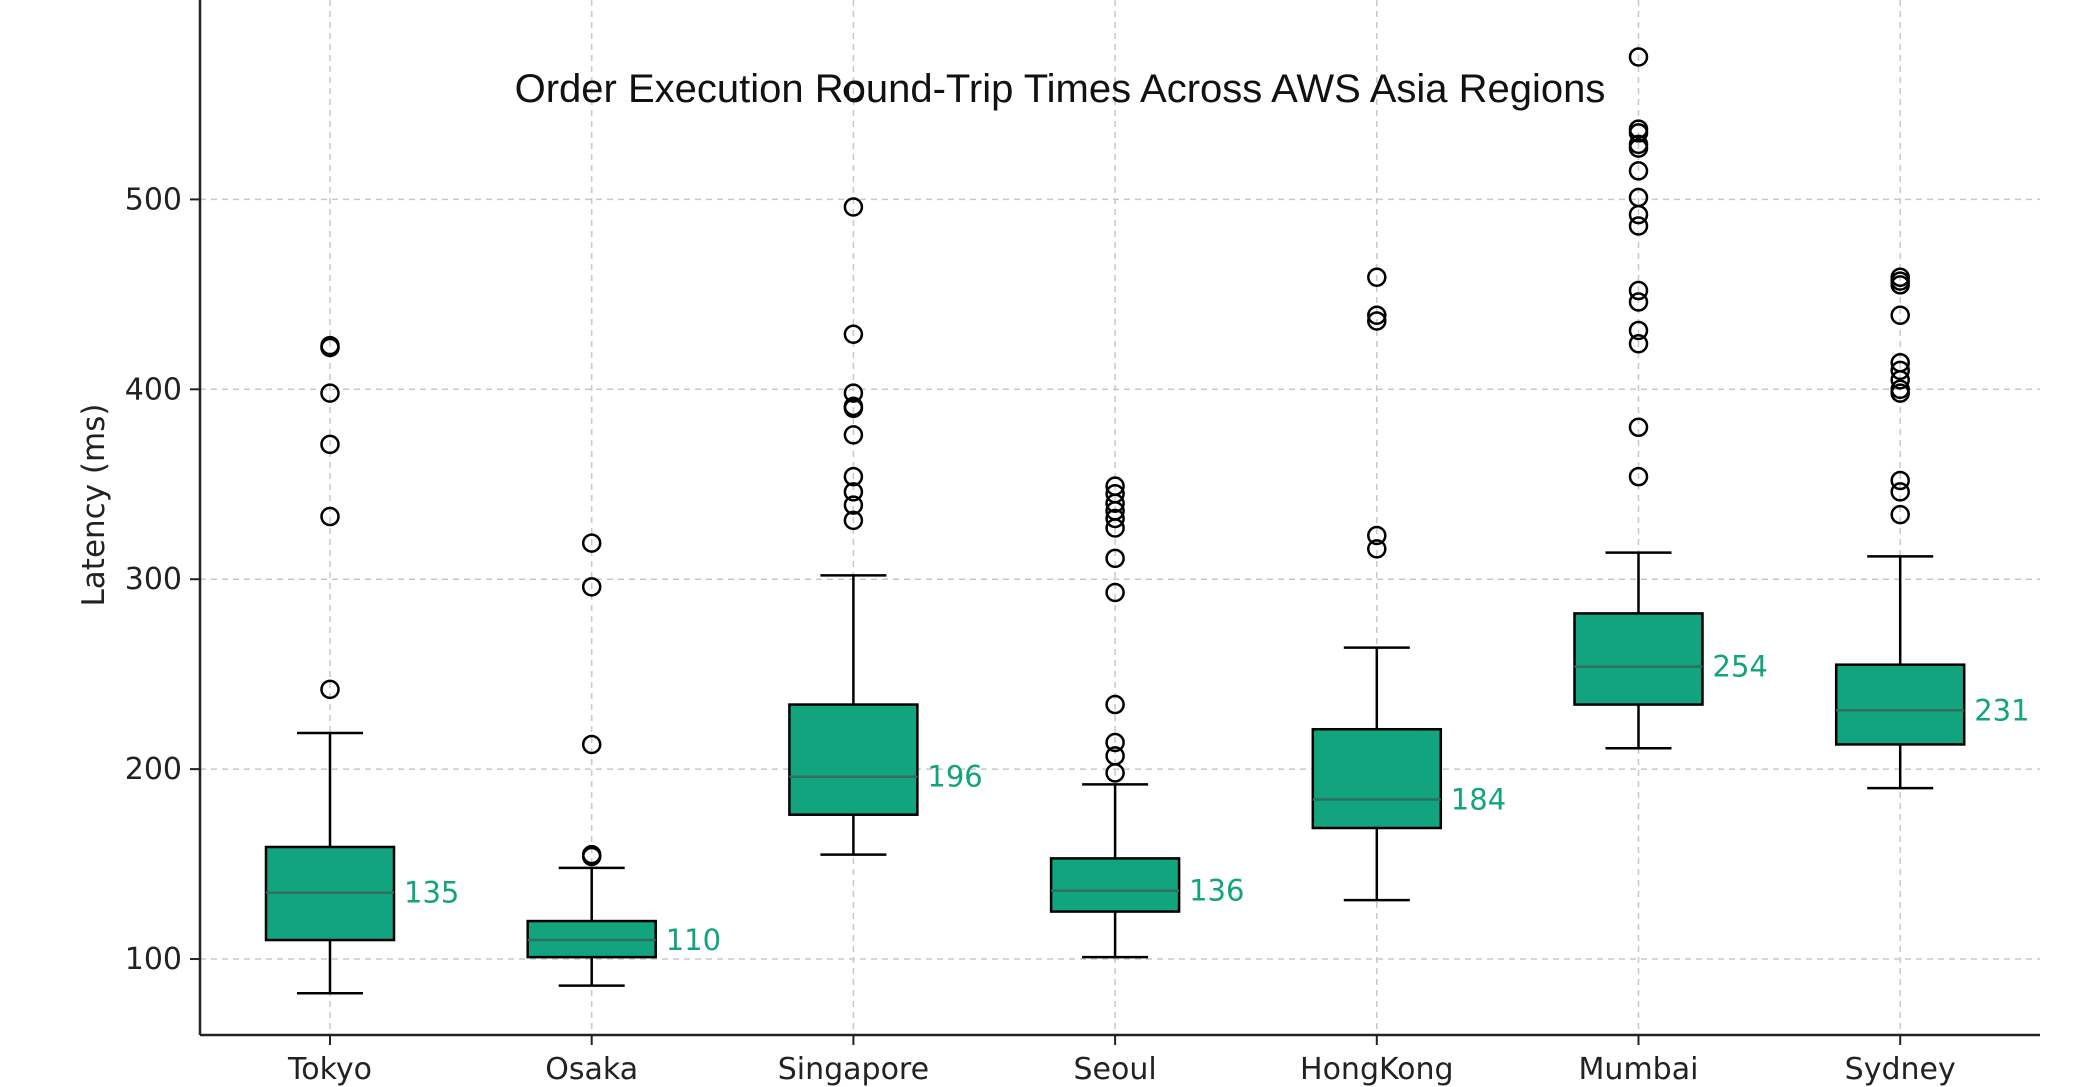 Image resolution: width=2100 pixels, height=1087 pixels. I want to click on box-singapore: 196, so click(885, 468).